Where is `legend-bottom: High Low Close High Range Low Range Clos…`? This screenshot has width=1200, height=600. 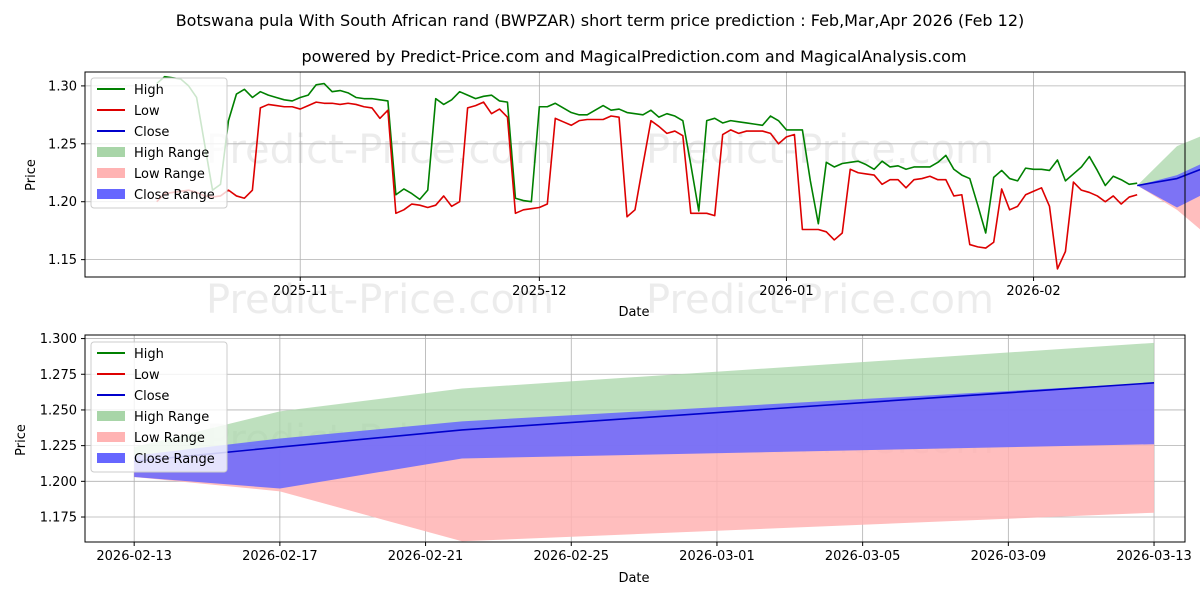 legend-bottom: High Low Close High Range Low Range Clos… is located at coordinates (159, 407).